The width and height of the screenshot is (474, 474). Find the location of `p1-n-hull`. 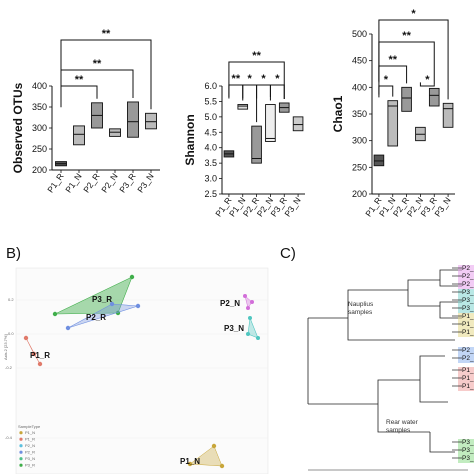

p1-n-hull is located at coordinates (206, 456).